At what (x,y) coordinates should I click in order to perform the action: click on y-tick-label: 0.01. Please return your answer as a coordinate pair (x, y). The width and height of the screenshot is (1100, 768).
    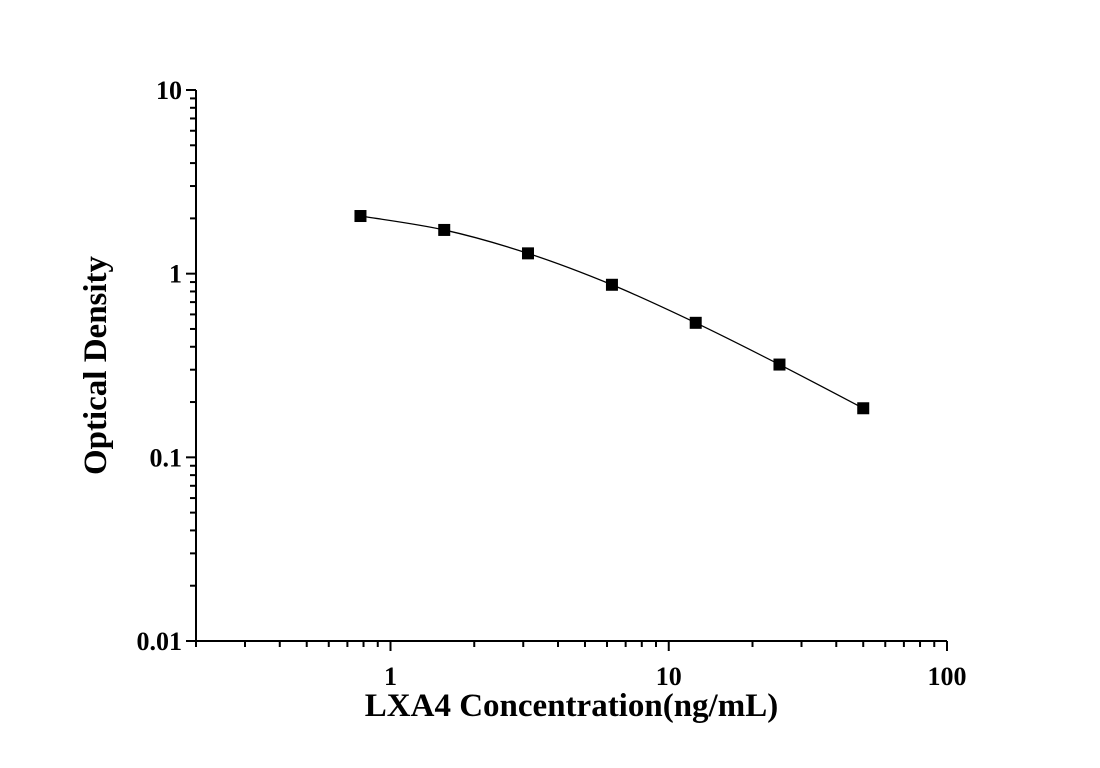
    Looking at the image, I should click on (160, 641).